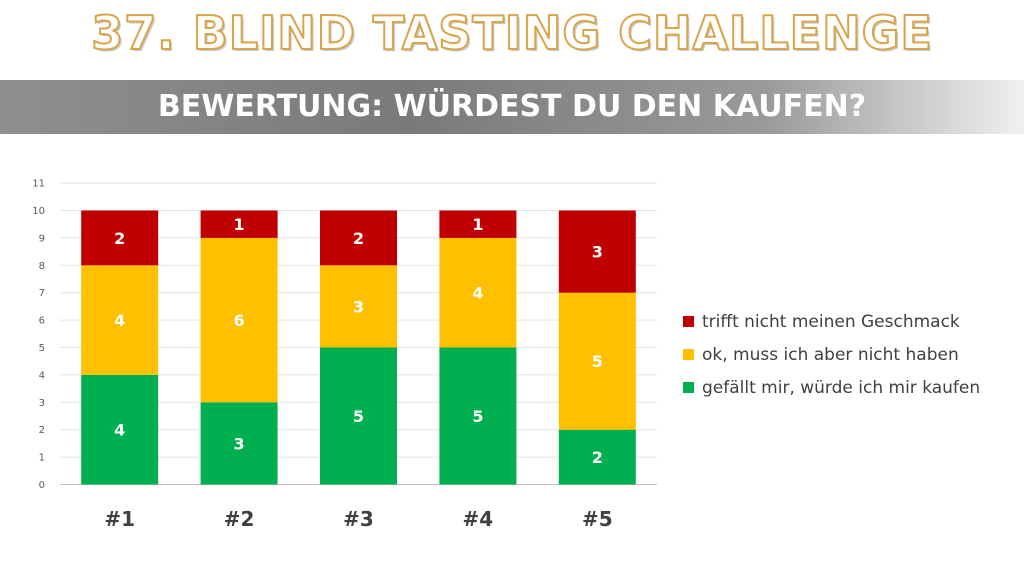 This screenshot has width=1024, height=576. Describe the element at coordinates (42, 348) in the screenshot. I see `y-tick-label: 5` at that location.